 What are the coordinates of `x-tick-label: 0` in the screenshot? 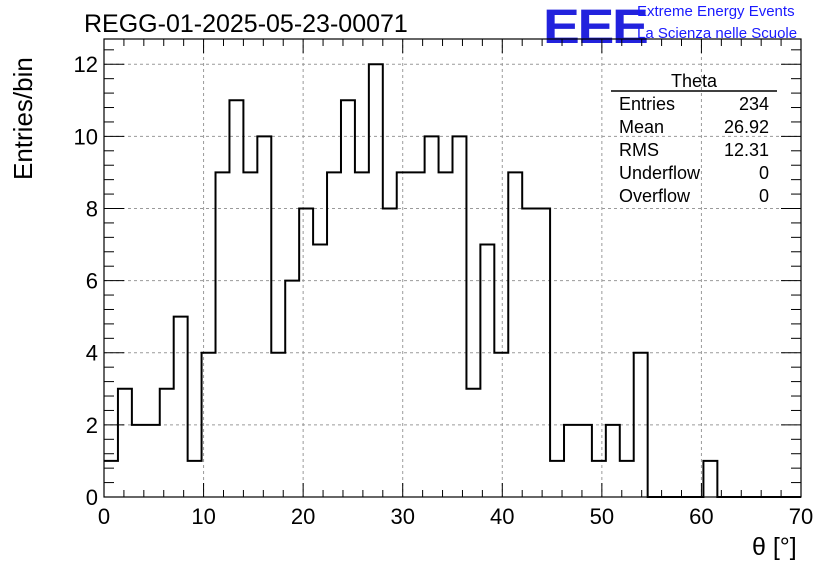 It's located at (104, 516).